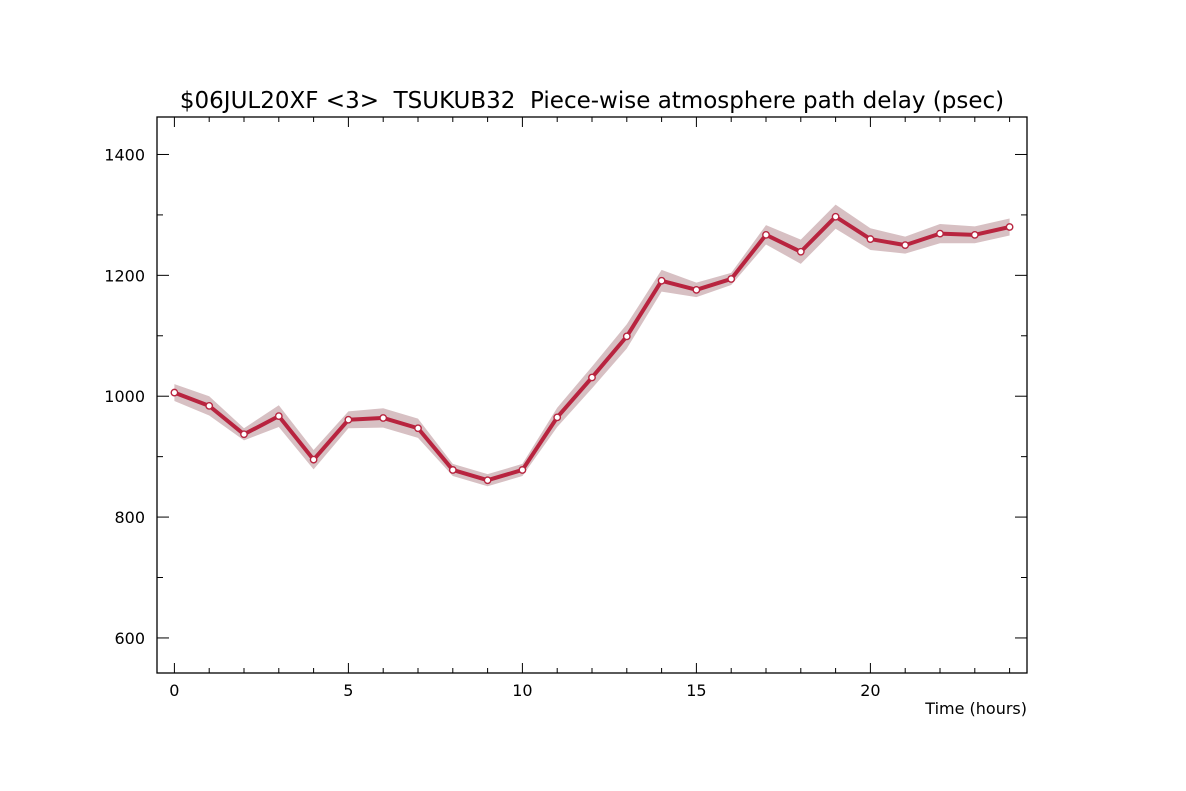  Describe the element at coordinates (696, 690) in the screenshot. I see `x-tick-label: 15` at that location.